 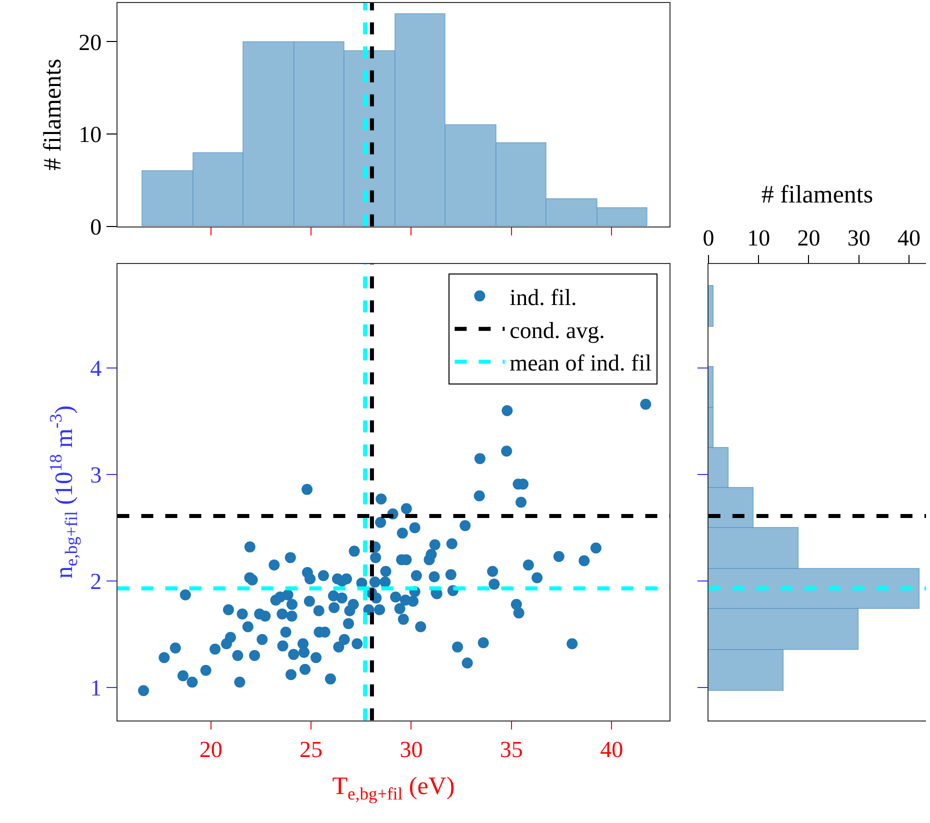 What do you see at coordinates (758, 238) in the screenshot?
I see `x-tick-label: 10` at bounding box center [758, 238].